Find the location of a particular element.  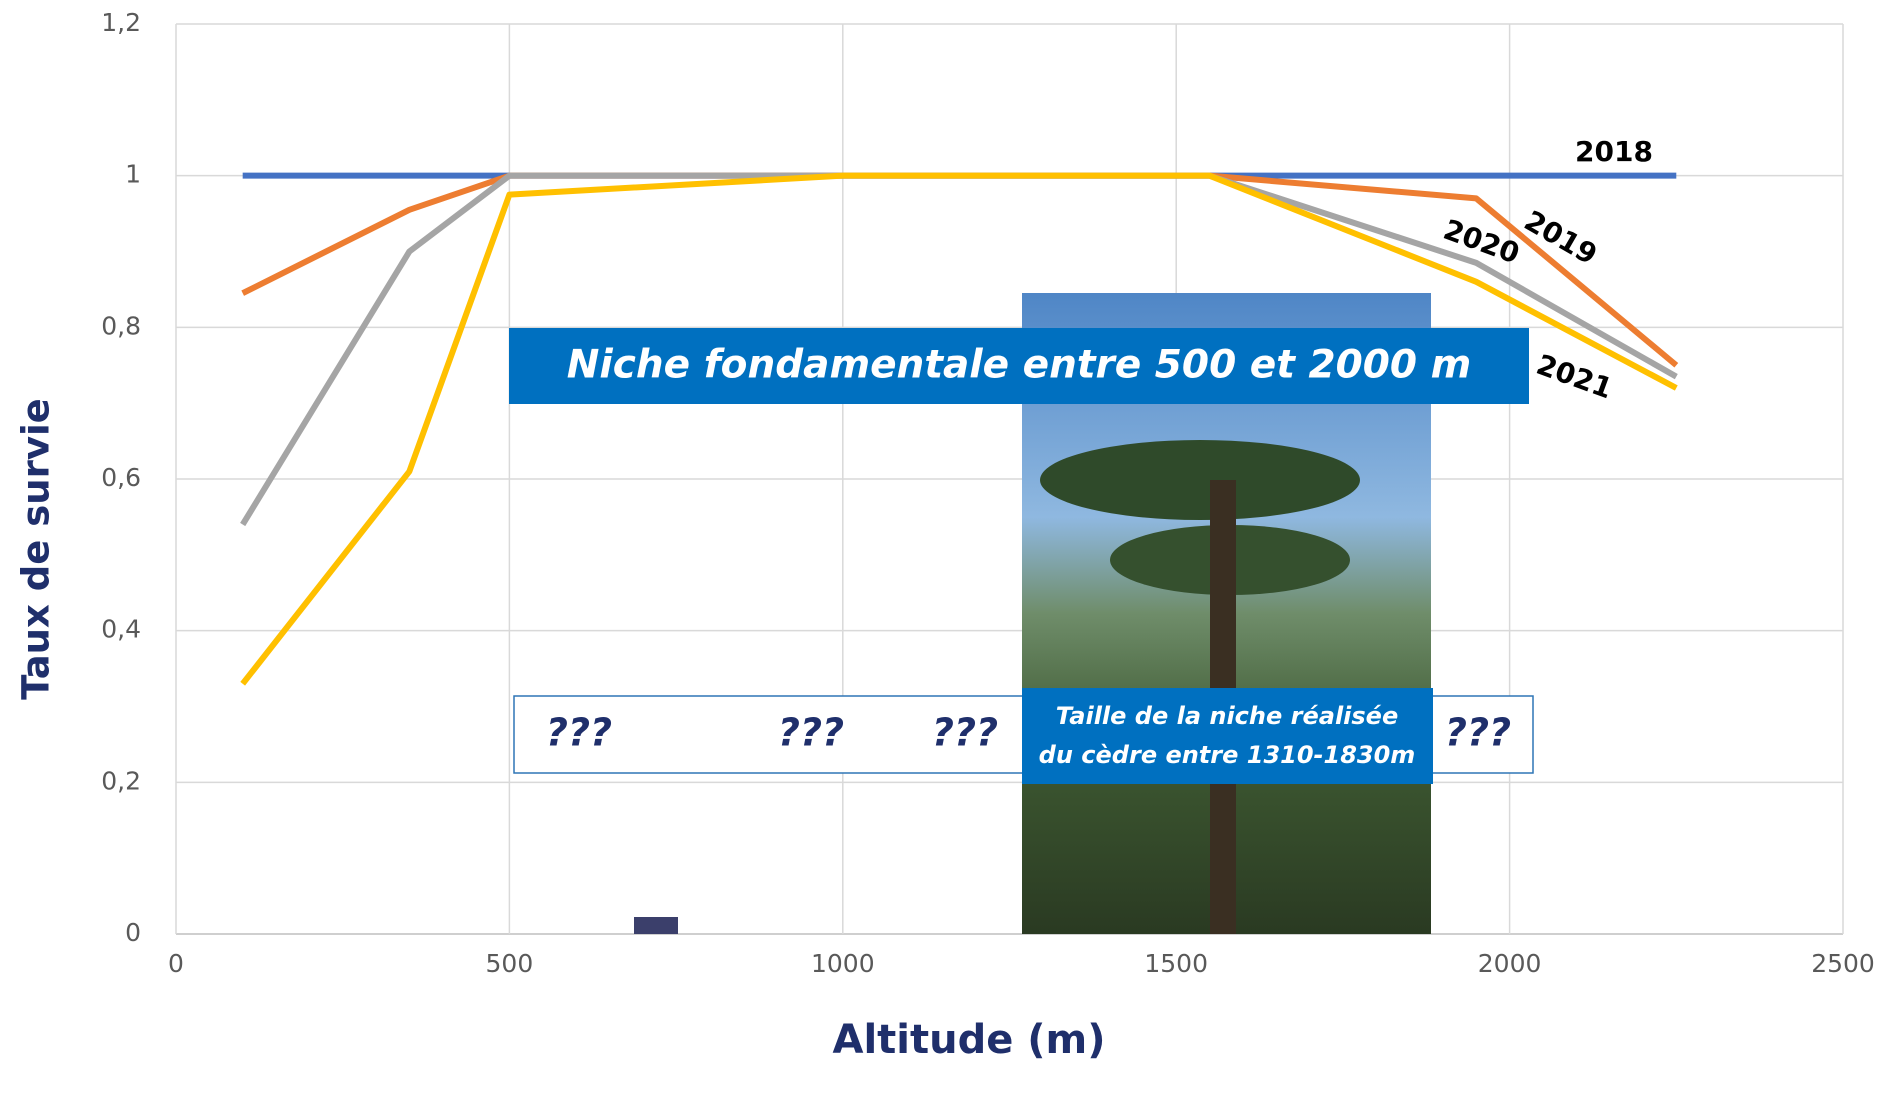

y-tick-label: 1 is located at coordinates (133, 174).